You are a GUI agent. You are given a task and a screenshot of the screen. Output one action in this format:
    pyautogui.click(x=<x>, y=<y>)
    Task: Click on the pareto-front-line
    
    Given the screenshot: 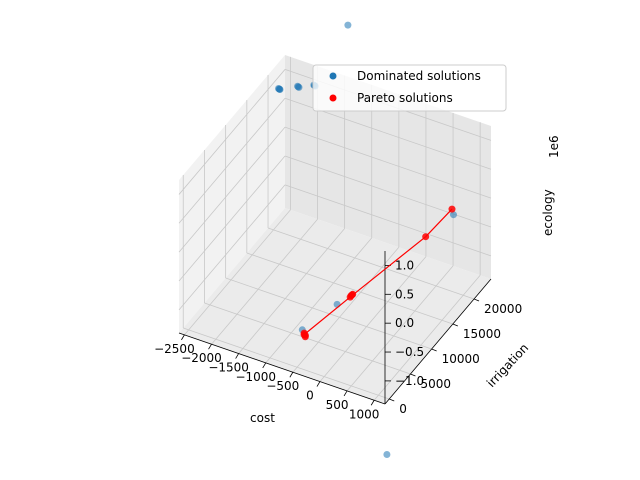 What is the action you would take?
    pyautogui.click(x=378, y=272)
    